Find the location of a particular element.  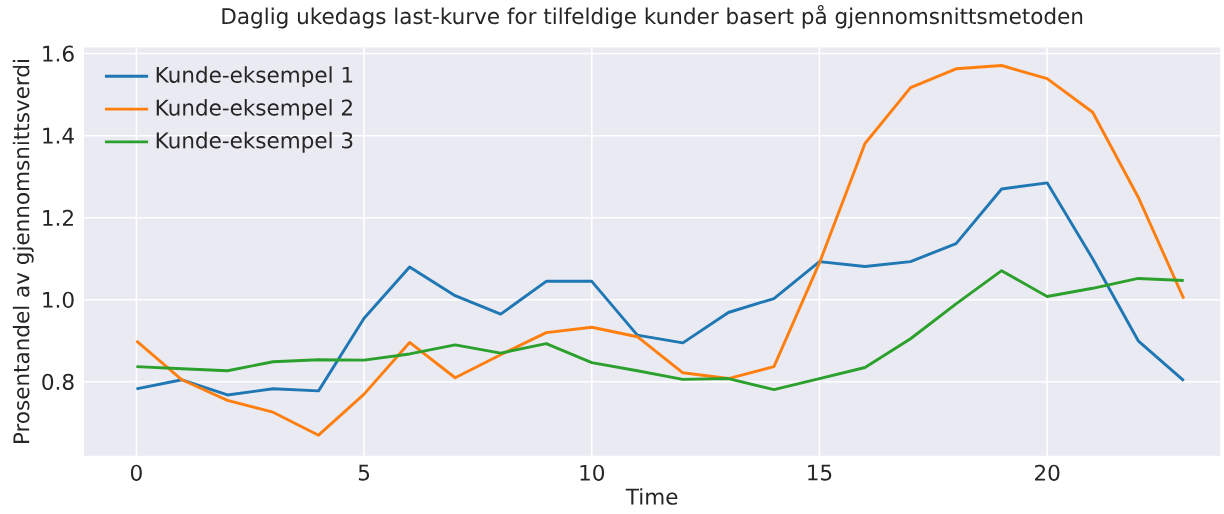

y-tick-label: 1.2 is located at coordinates (58, 217).